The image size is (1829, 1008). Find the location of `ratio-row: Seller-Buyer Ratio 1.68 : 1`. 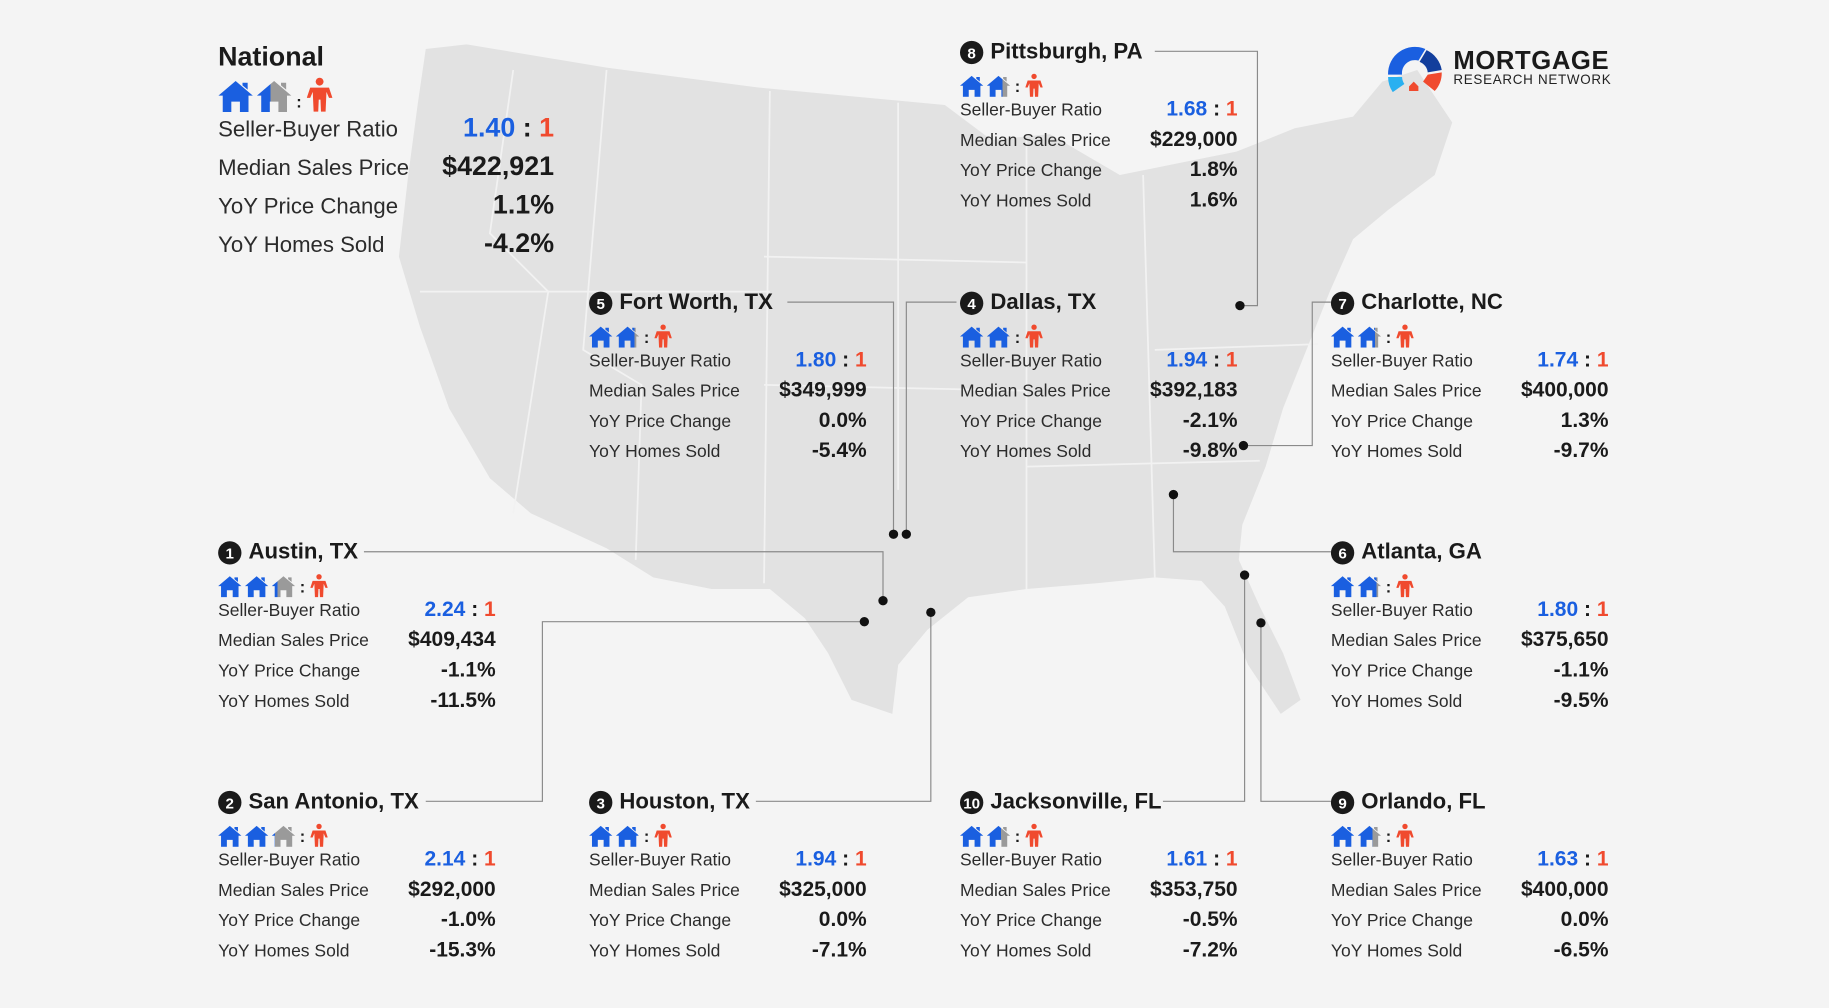

ratio-row: Seller-Buyer Ratio 1.68 : 1 is located at coordinates (1099, 112).